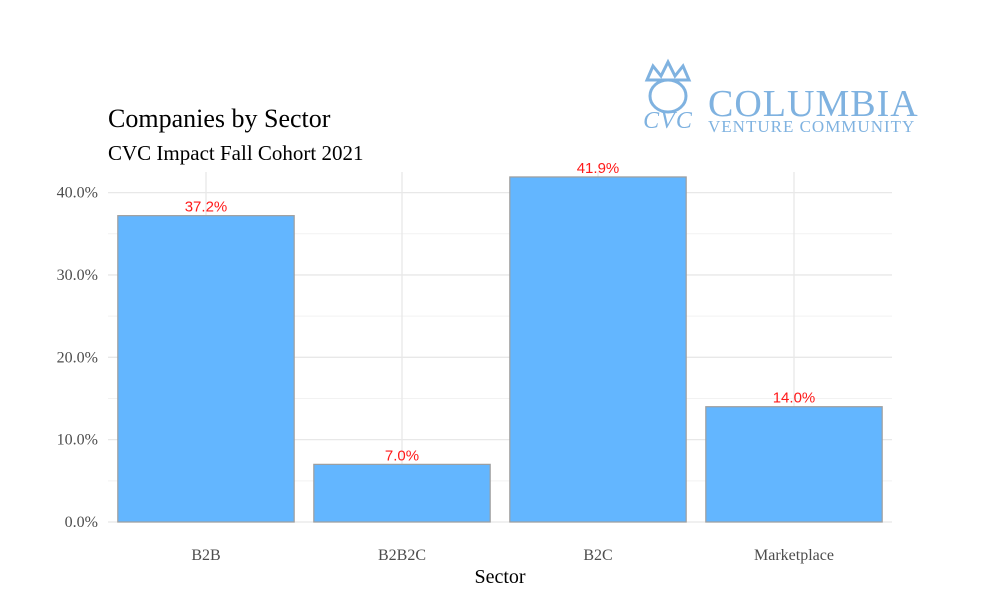 The height and width of the screenshot is (610, 1000). What do you see at coordinates (813, 104) in the screenshot?
I see `logo-name: COLUMBIA` at bounding box center [813, 104].